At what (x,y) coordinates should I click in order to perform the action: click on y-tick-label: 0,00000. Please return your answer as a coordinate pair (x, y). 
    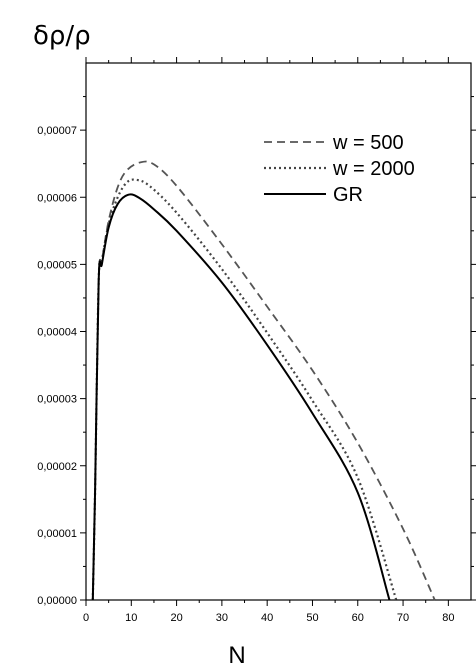
    Looking at the image, I should click on (57, 601).